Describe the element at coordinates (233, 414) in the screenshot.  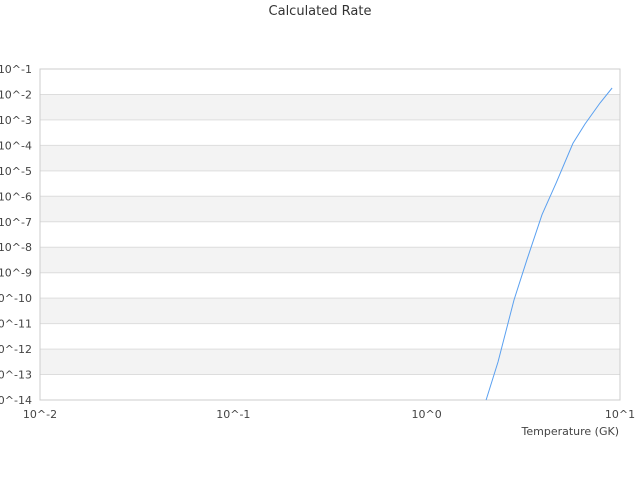
I see `x-tick-label: 10^-1` at that location.